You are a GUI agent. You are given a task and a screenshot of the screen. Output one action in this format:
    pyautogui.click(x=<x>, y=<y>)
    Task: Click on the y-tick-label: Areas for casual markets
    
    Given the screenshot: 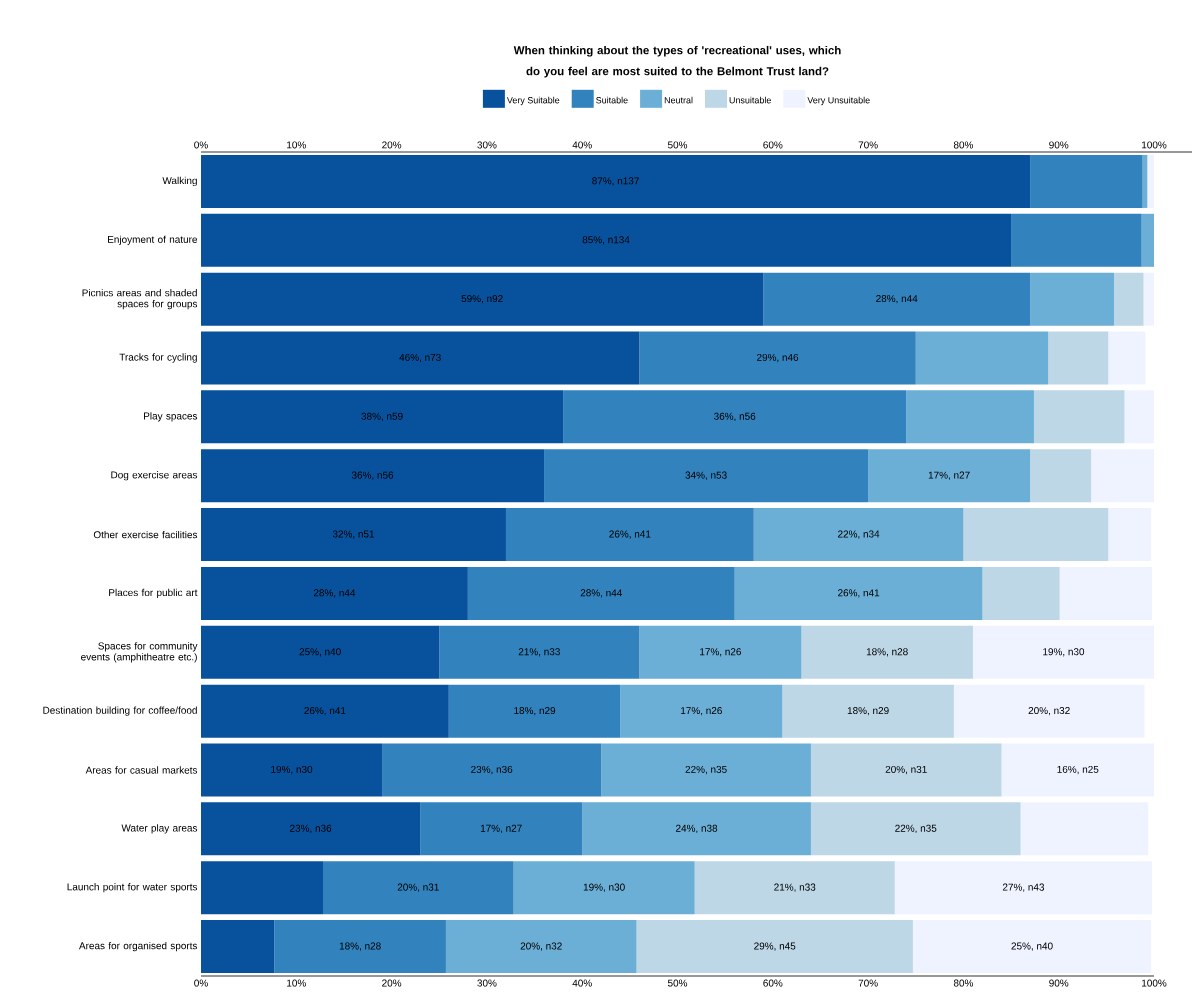 What is the action you would take?
    pyautogui.click(x=141, y=770)
    